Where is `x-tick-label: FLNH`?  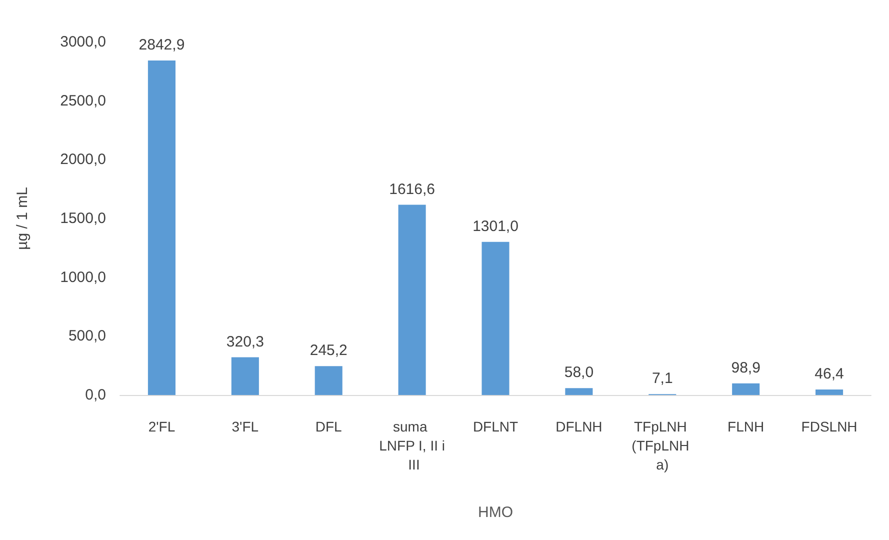 x-tick-label: FLNH is located at coordinates (746, 426).